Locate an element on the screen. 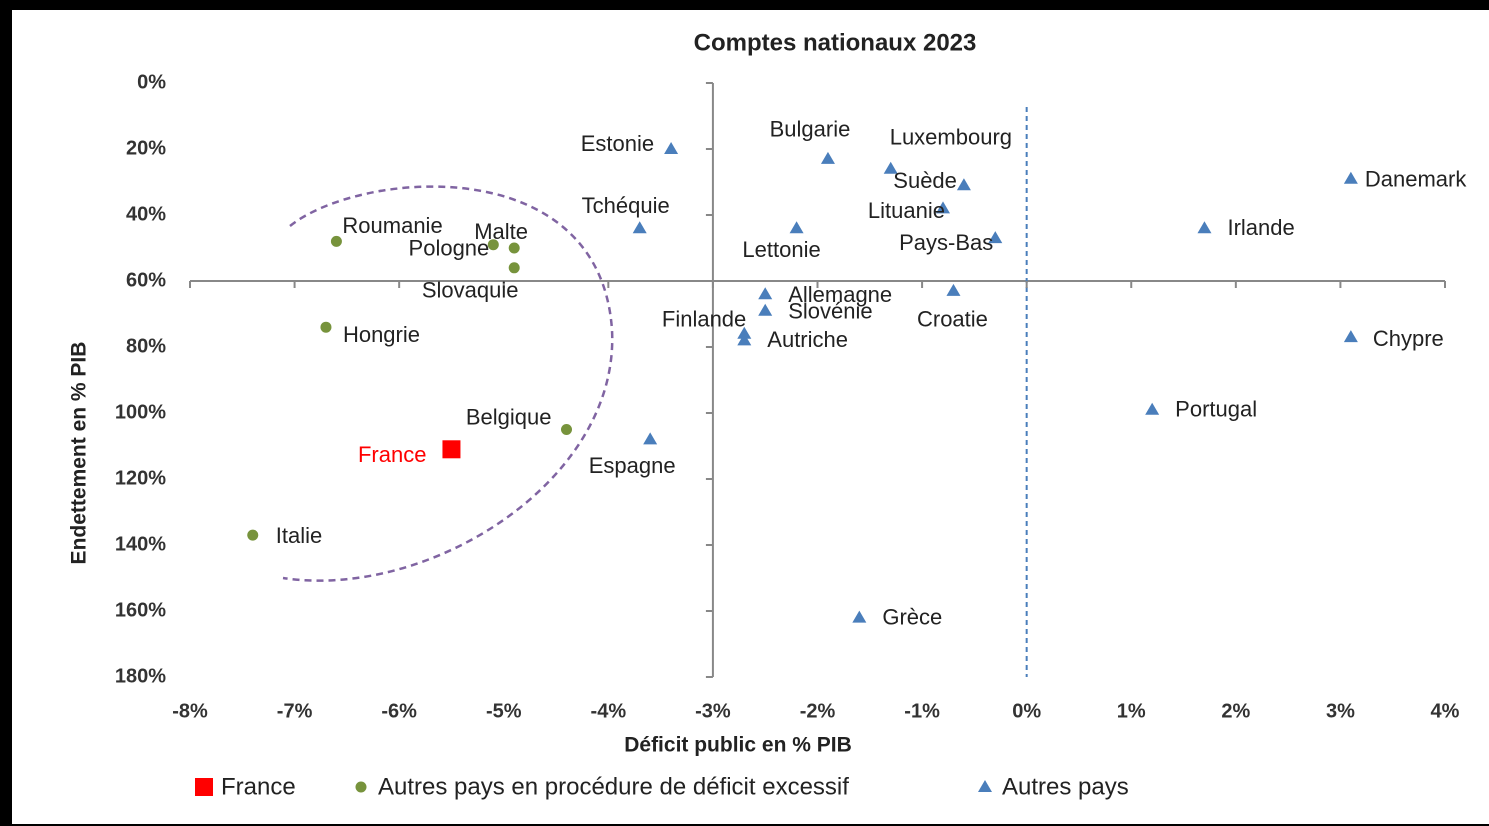 This screenshot has height=826, width=1489. y-tick-label: 60% is located at coordinates (146, 280).